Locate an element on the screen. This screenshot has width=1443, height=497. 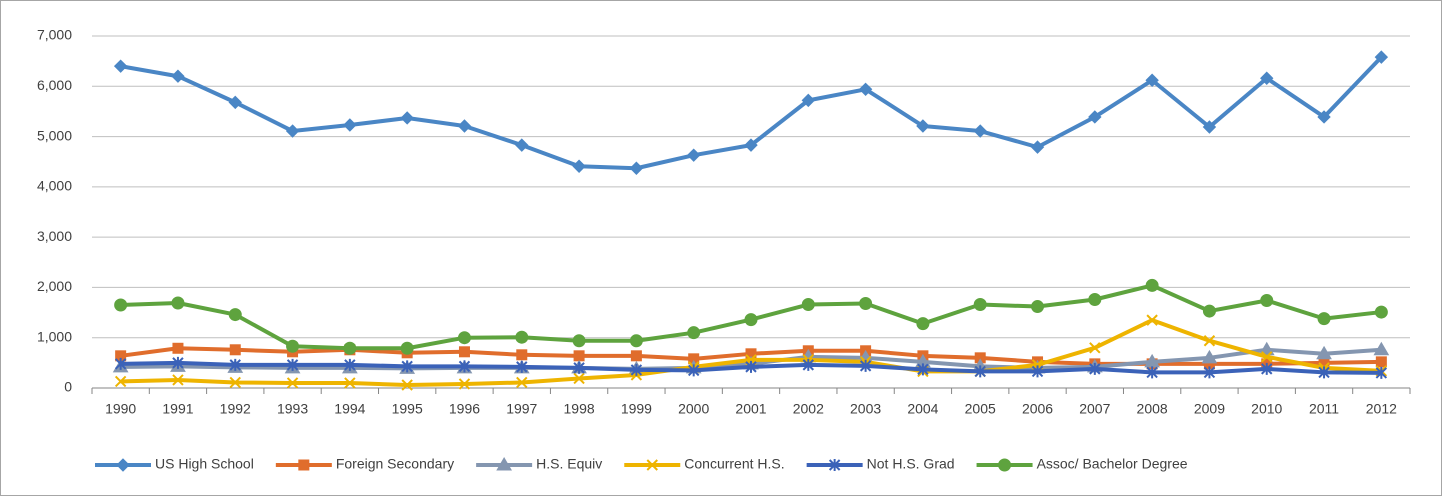
y-tick-label: 0 is located at coordinates (68, 387).